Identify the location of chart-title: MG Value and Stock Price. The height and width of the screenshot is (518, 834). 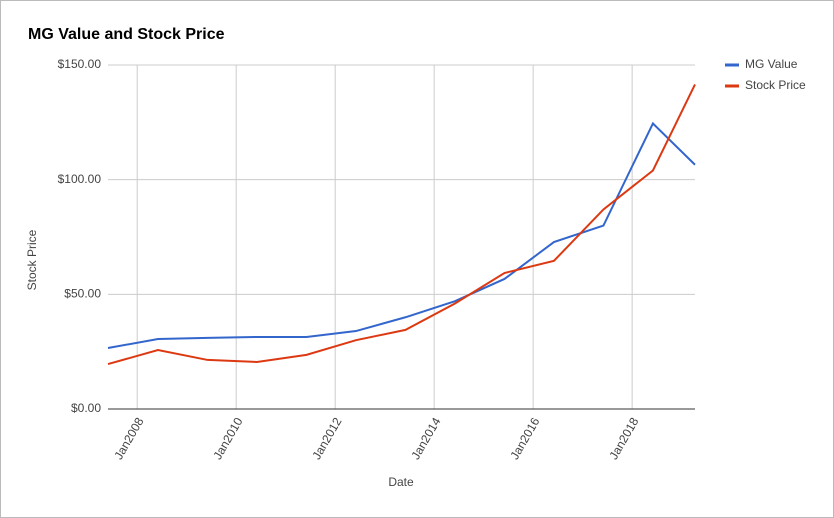
(126, 34).